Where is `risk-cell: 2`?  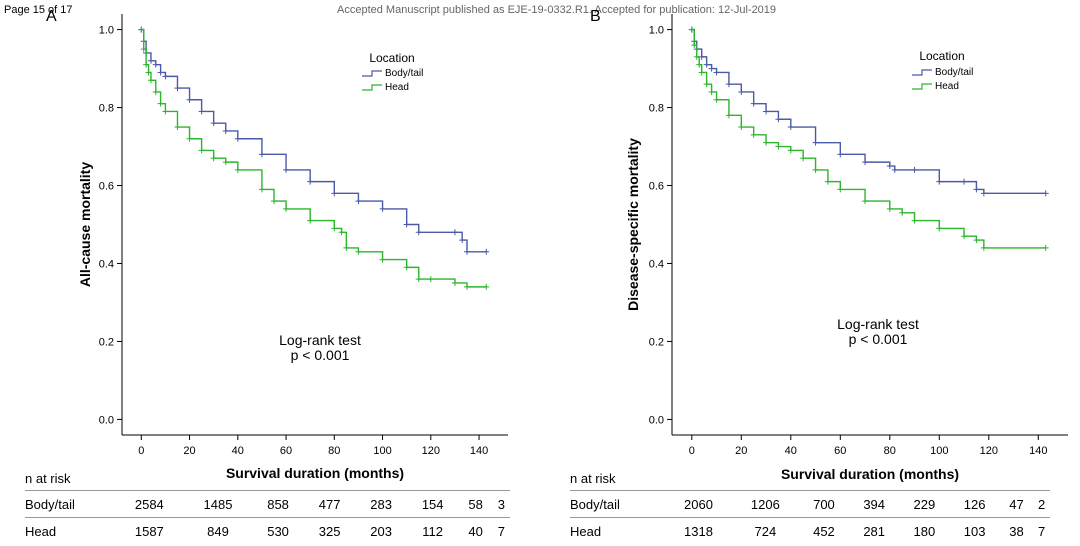
risk-cell: 2 is located at coordinates (1041, 504).